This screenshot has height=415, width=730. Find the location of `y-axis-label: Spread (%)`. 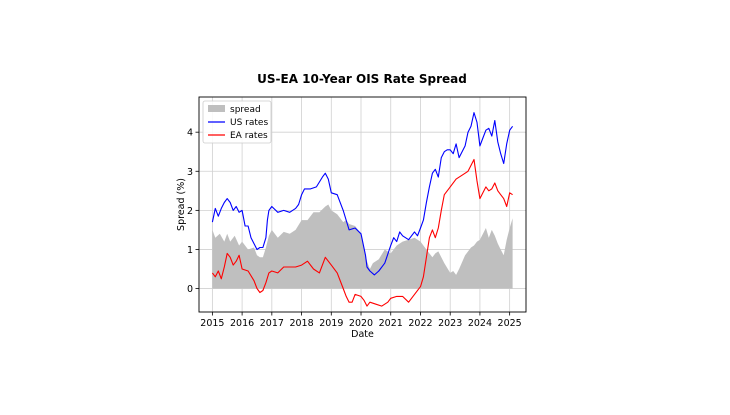

y-axis-label: Spread (%) is located at coordinates (181, 204).